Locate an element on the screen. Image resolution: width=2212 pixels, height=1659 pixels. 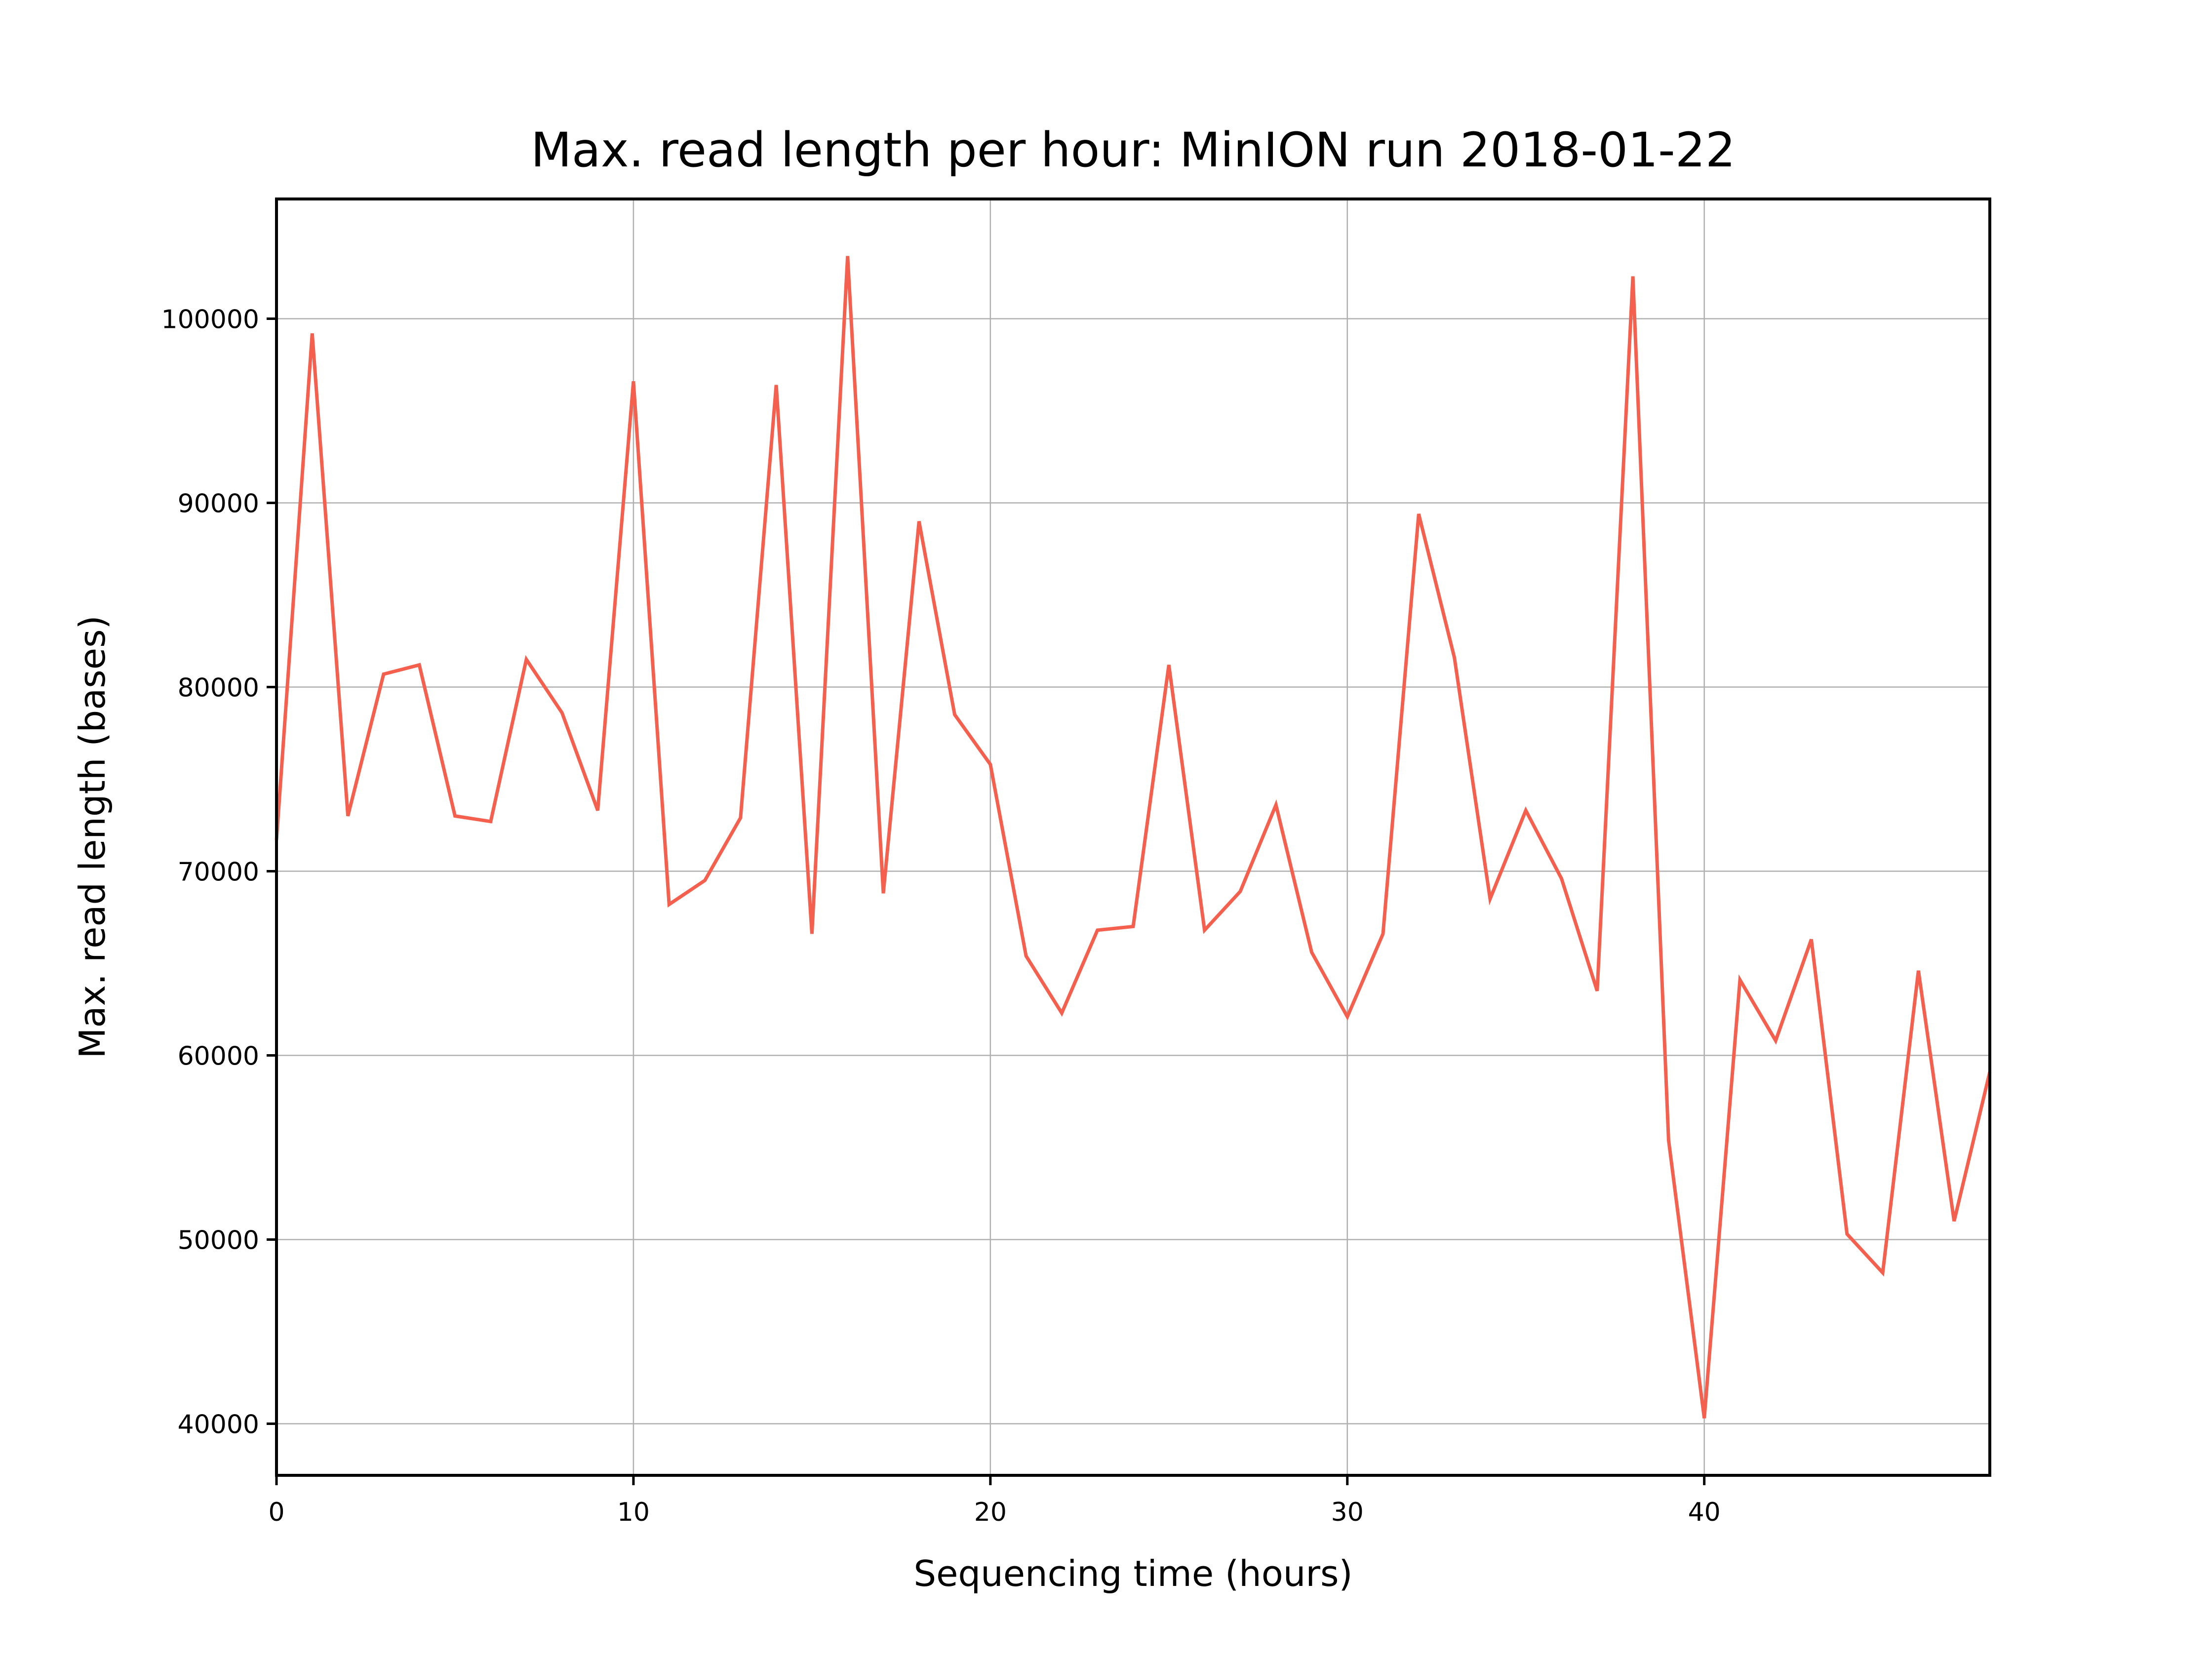
y-tick-label: 90000 is located at coordinates (219, 504).